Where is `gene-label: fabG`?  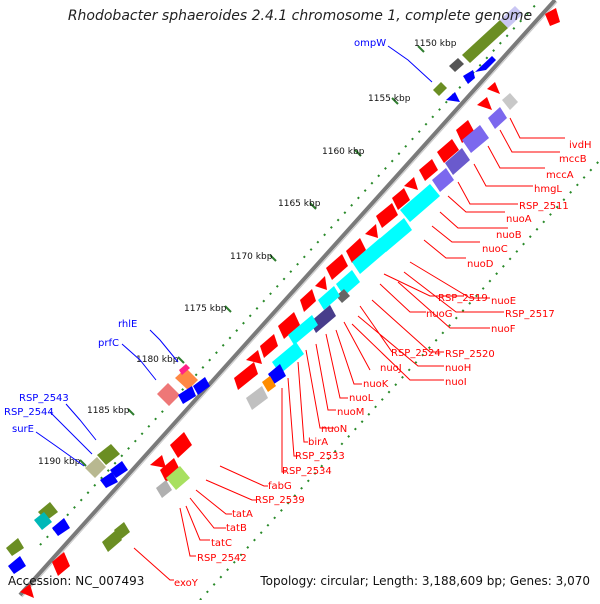
gene-label: fabG is located at coordinates (280, 486).